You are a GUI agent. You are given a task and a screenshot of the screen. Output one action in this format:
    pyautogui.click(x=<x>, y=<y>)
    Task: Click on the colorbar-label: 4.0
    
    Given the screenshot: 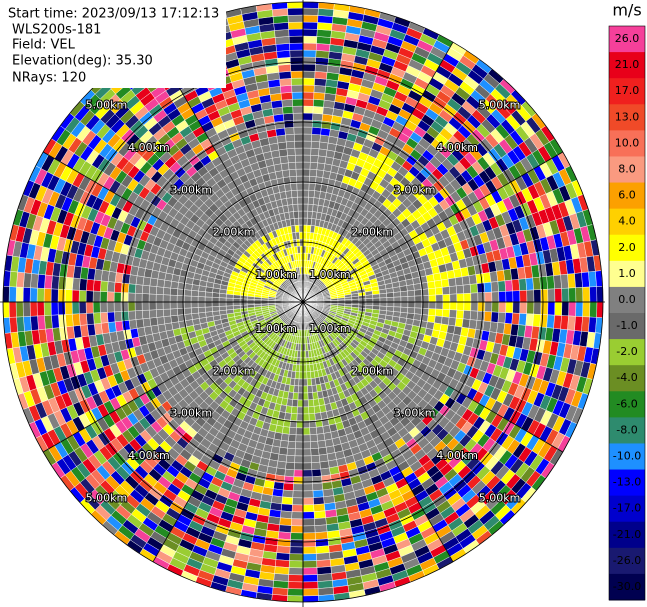 What is the action you would take?
    pyautogui.click(x=627, y=221)
    